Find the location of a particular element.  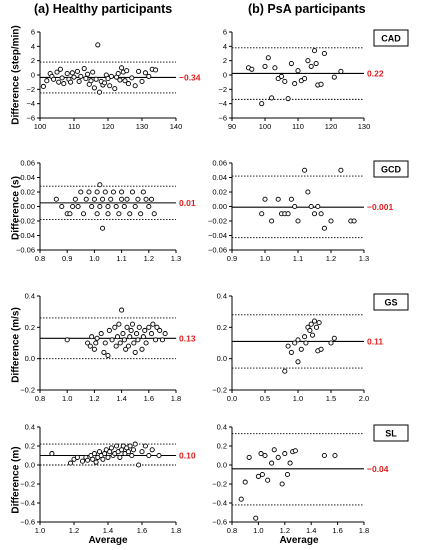

b3-badge-label: GS is located at coordinates (390, 303).